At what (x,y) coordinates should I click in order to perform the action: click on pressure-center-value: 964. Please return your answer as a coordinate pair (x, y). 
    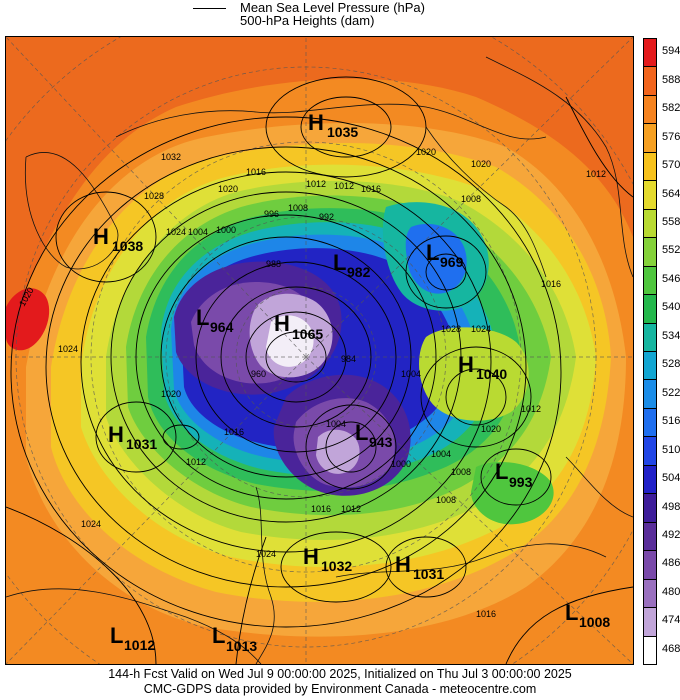
    Looking at the image, I should click on (222, 327).